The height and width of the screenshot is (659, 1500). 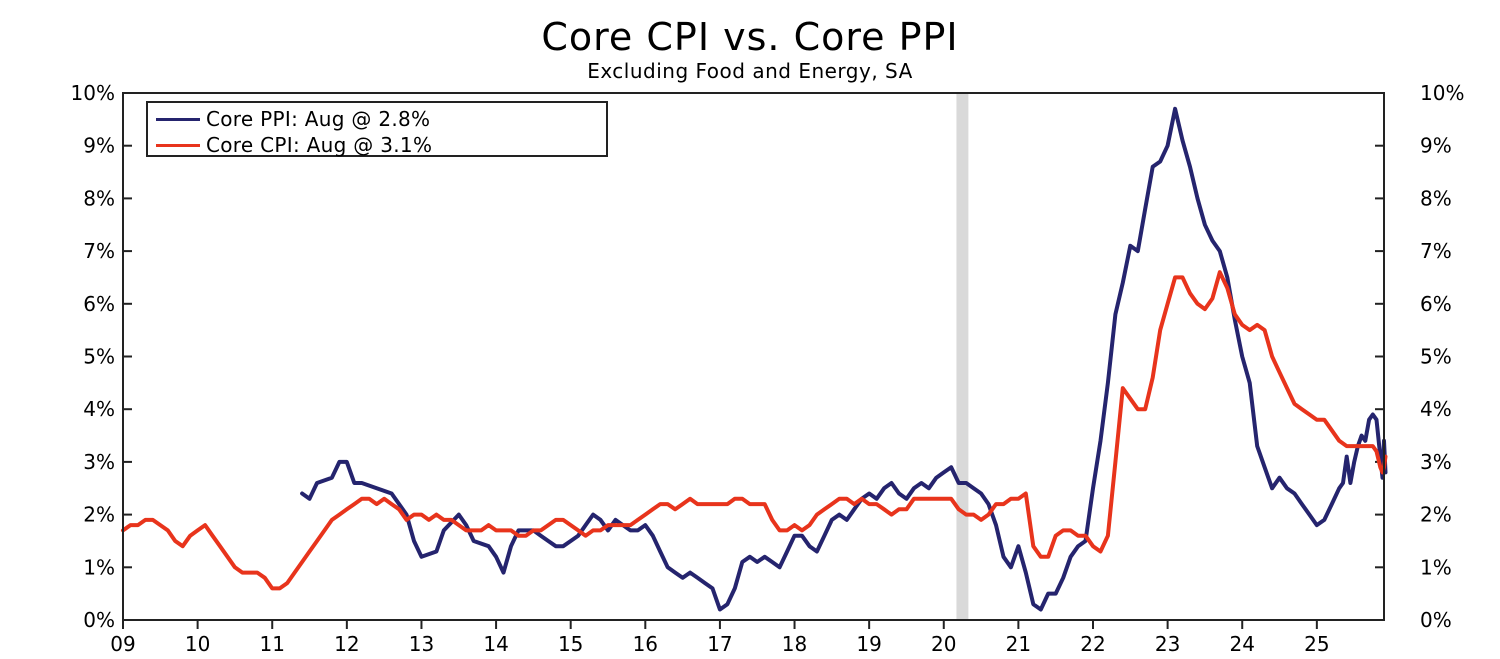 I want to click on left-tick-label: 4%, so click(x=99, y=409).